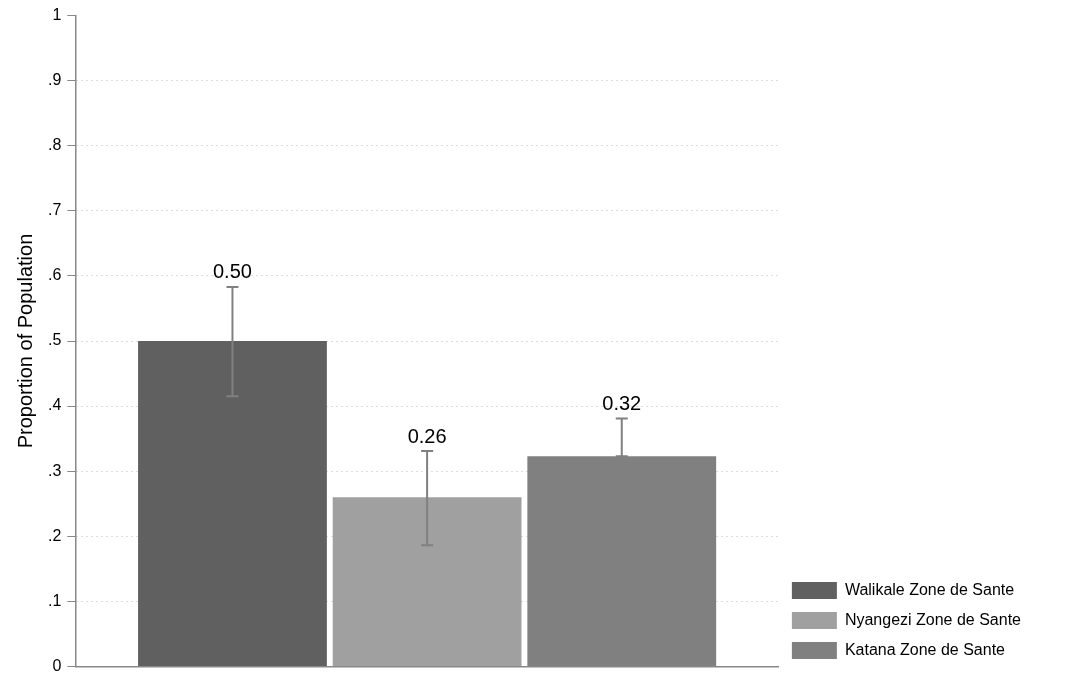  I want to click on legend-label: Walikale Zone de Sante, so click(929, 589).